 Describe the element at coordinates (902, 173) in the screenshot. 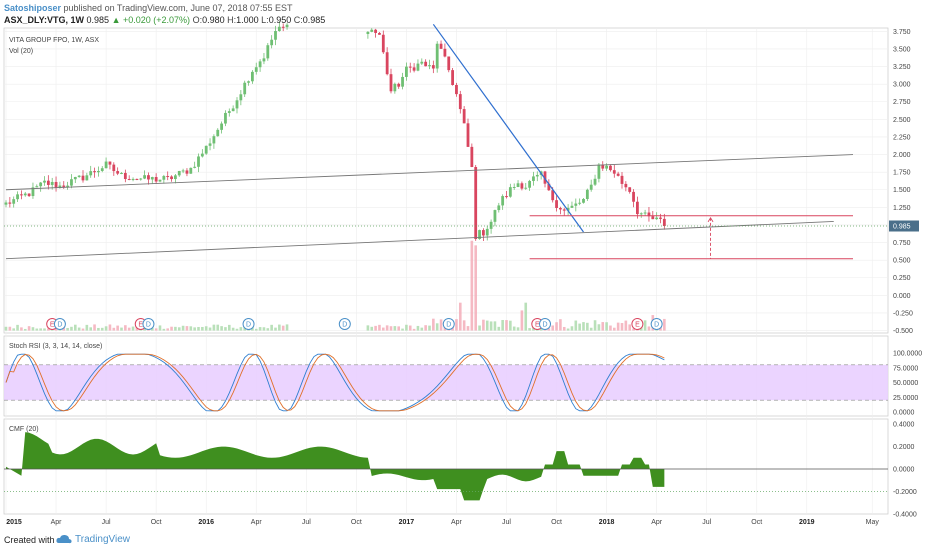

I see `price-axis-label: 1.750` at that location.